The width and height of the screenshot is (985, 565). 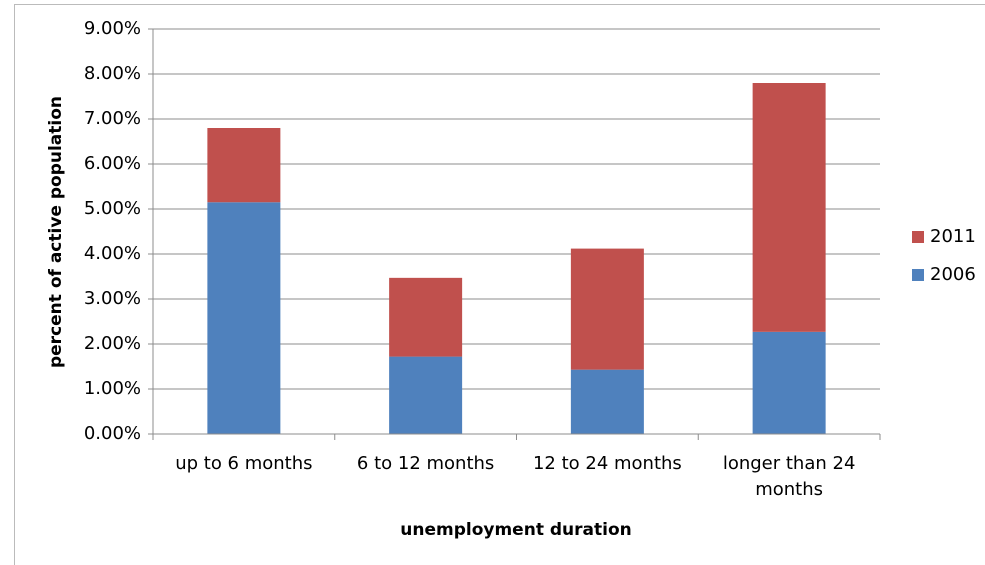 What do you see at coordinates (515, 530) in the screenshot?
I see `x-axis-title: unemployment duration` at bounding box center [515, 530].